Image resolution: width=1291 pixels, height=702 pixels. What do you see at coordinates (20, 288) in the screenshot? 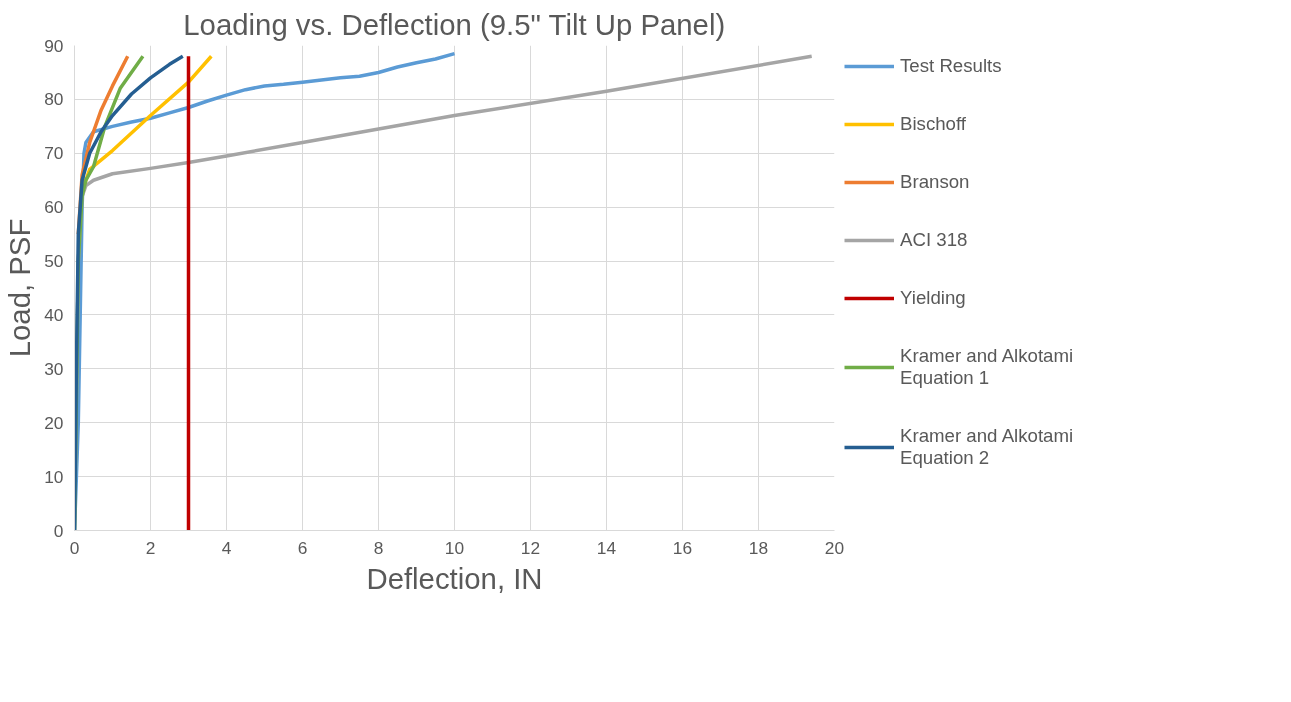
I see `y-axis-title: Load, PSF` at bounding box center [20, 288].